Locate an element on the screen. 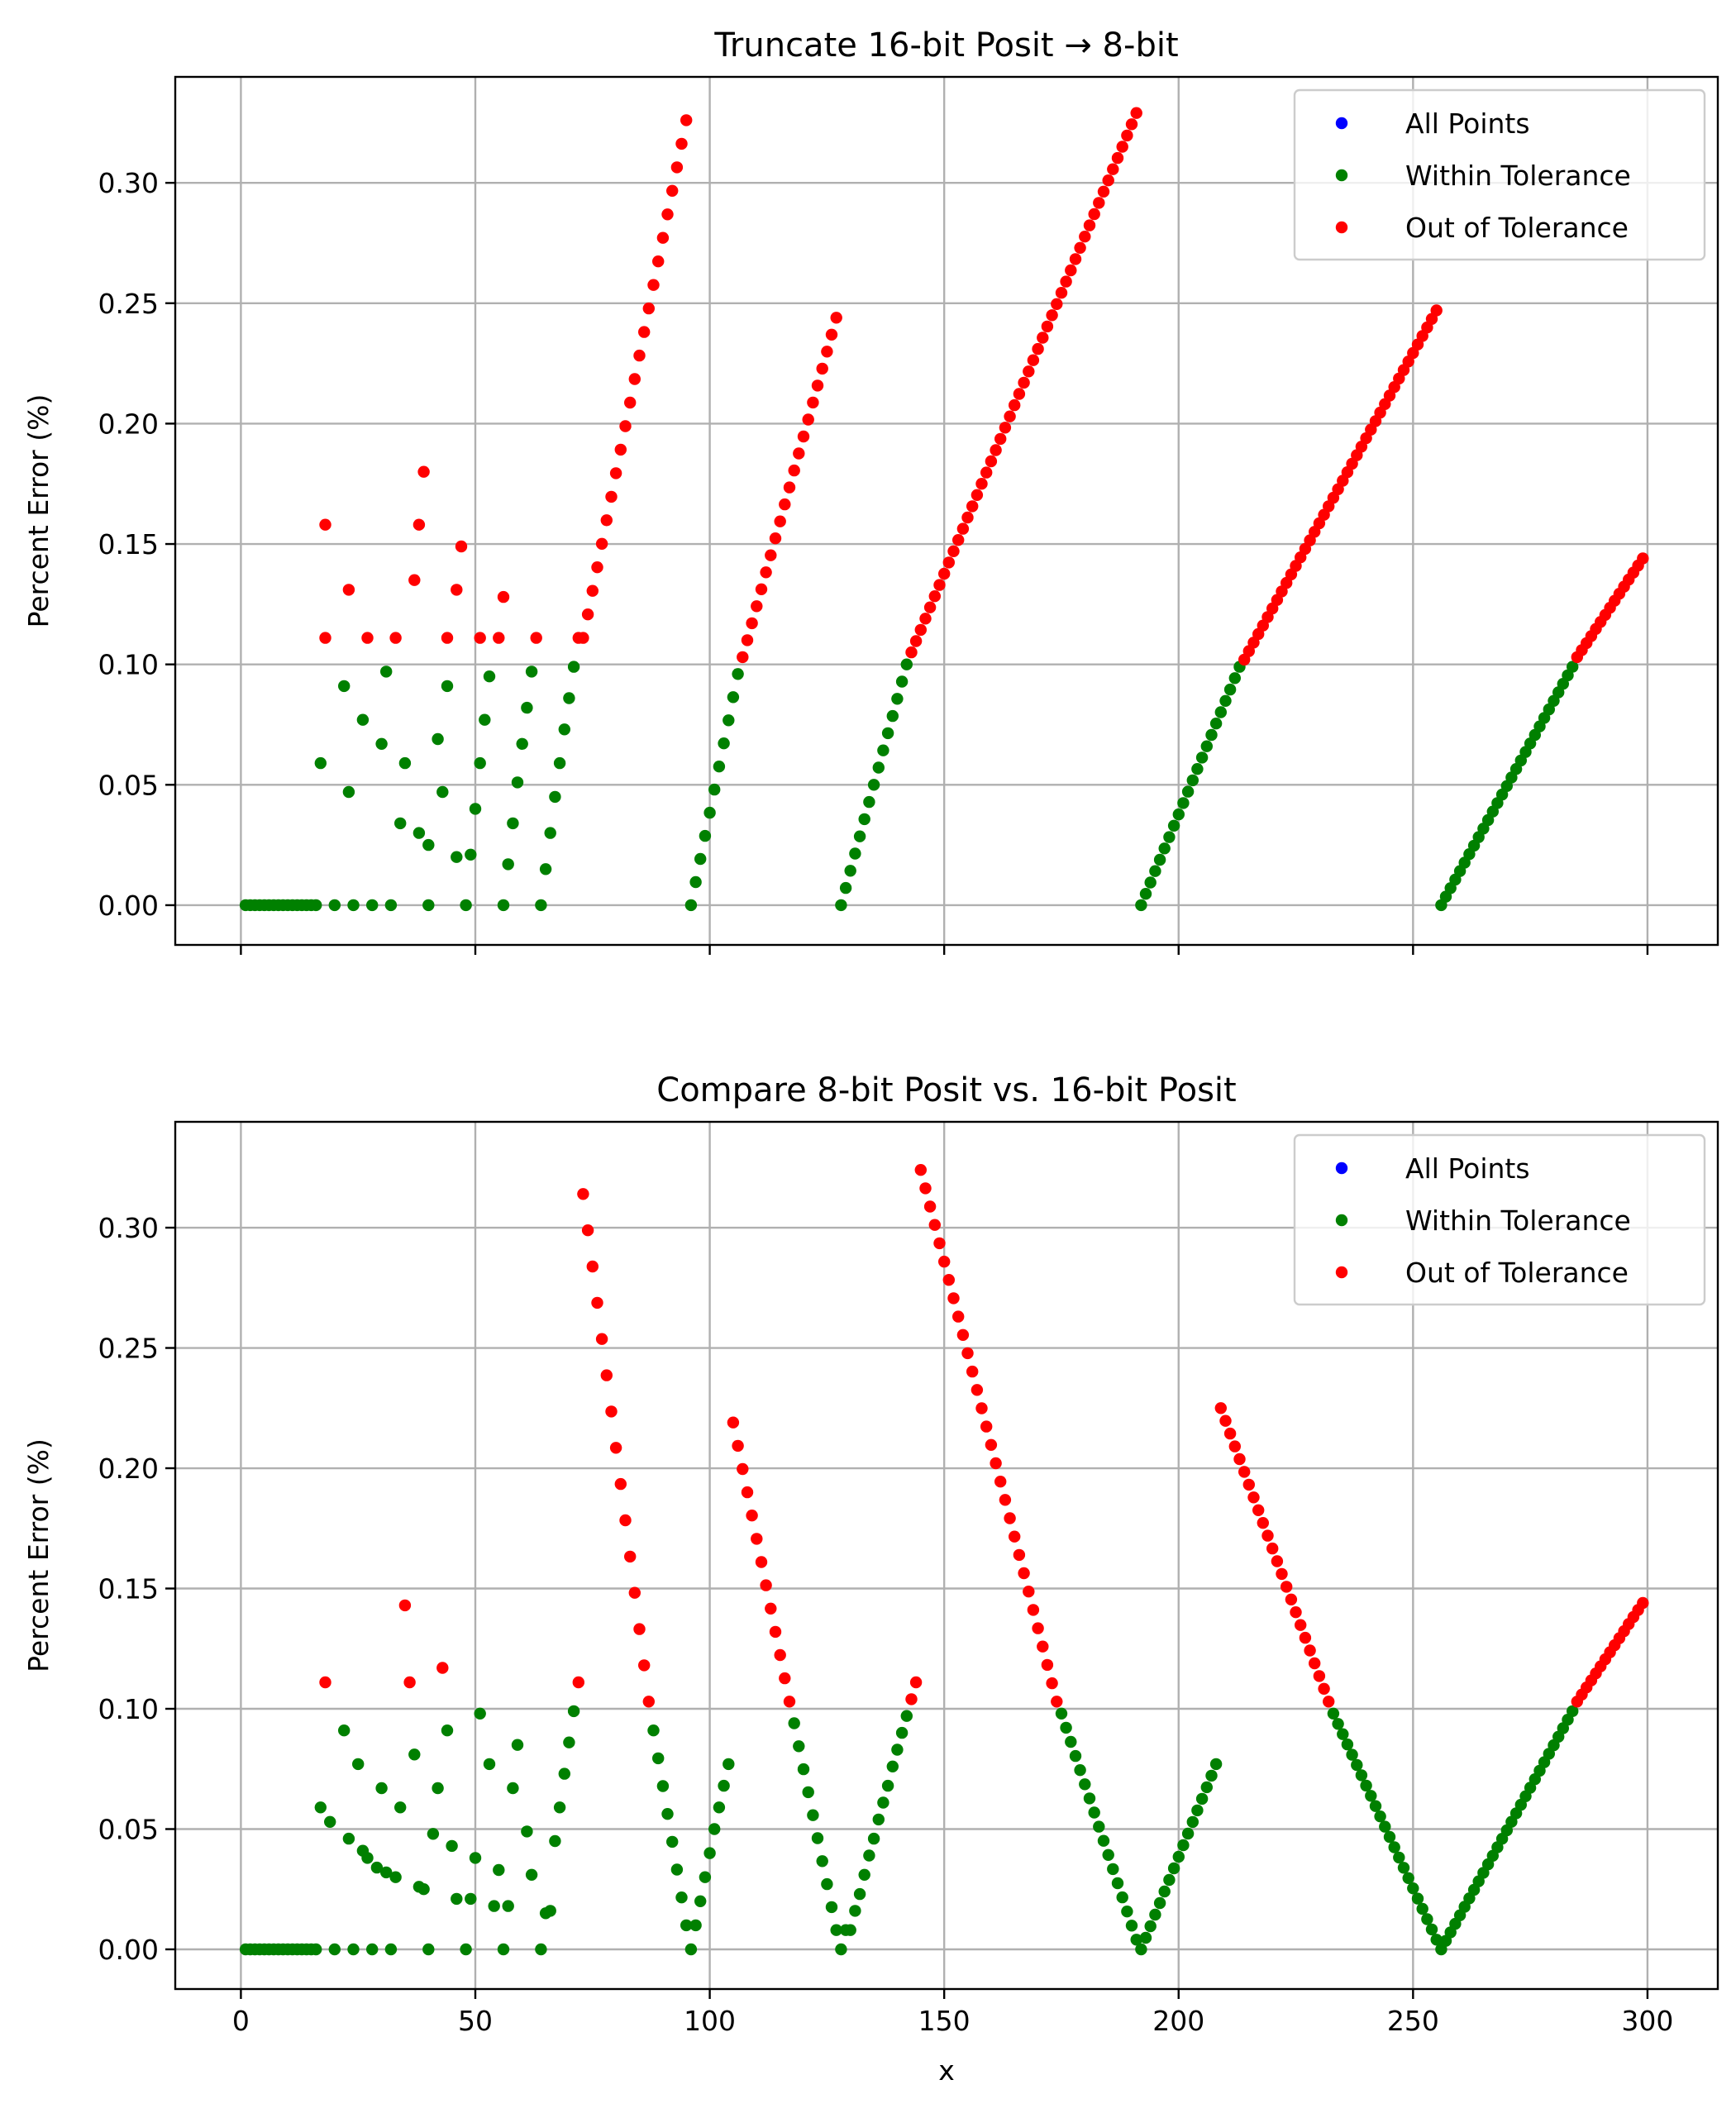 The height and width of the screenshot is (2118, 1736). y-tick-label: 0.05 is located at coordinates (128, 785).